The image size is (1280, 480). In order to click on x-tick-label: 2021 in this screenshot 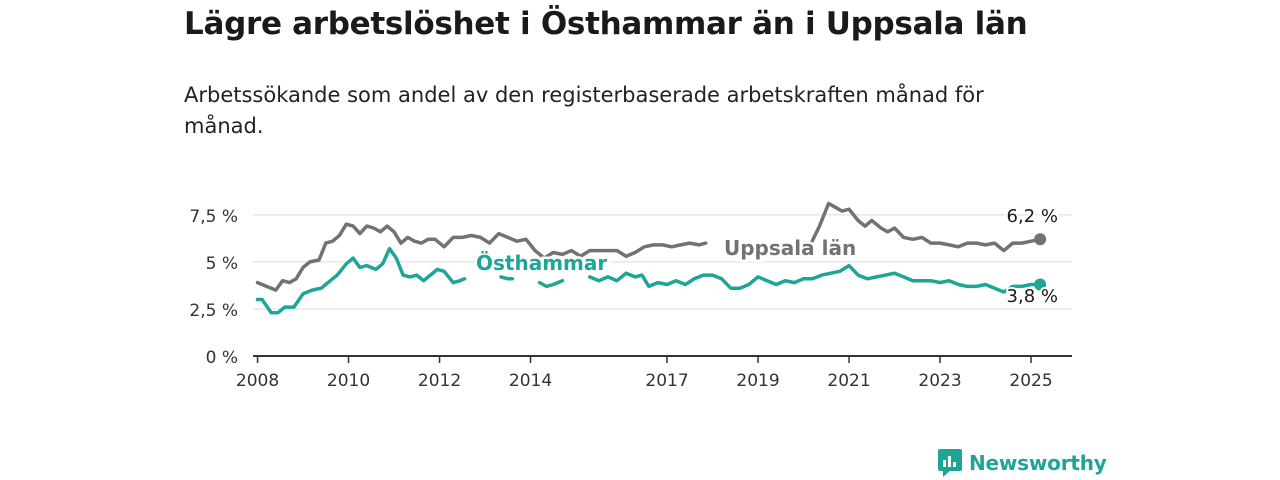, I will do `click(848, 381)`.